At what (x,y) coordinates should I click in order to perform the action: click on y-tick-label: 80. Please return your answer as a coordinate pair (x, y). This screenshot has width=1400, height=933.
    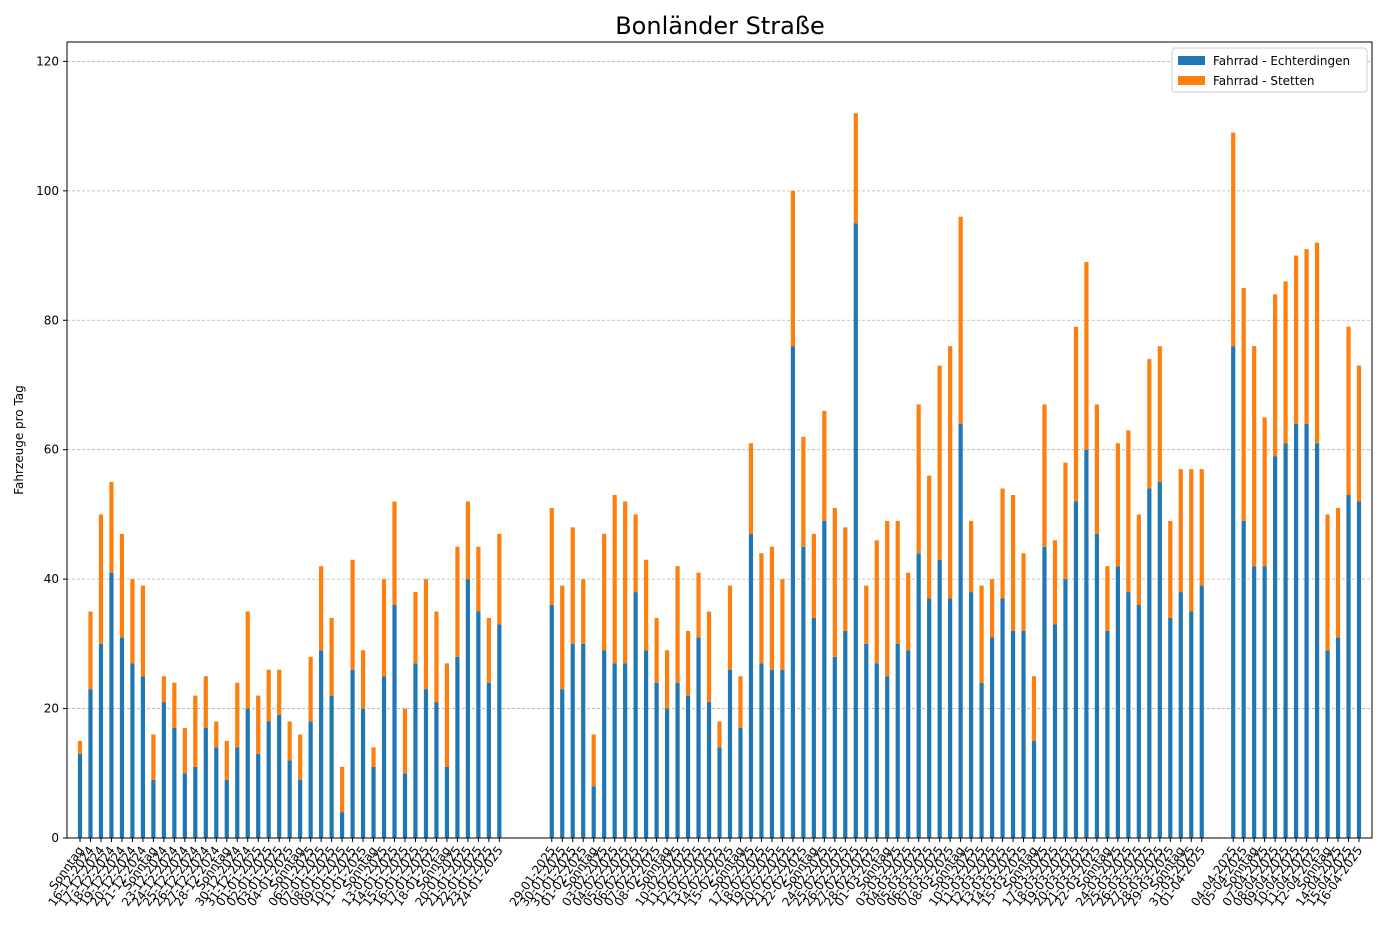
    Looking at the image, I should click on (51, 320).